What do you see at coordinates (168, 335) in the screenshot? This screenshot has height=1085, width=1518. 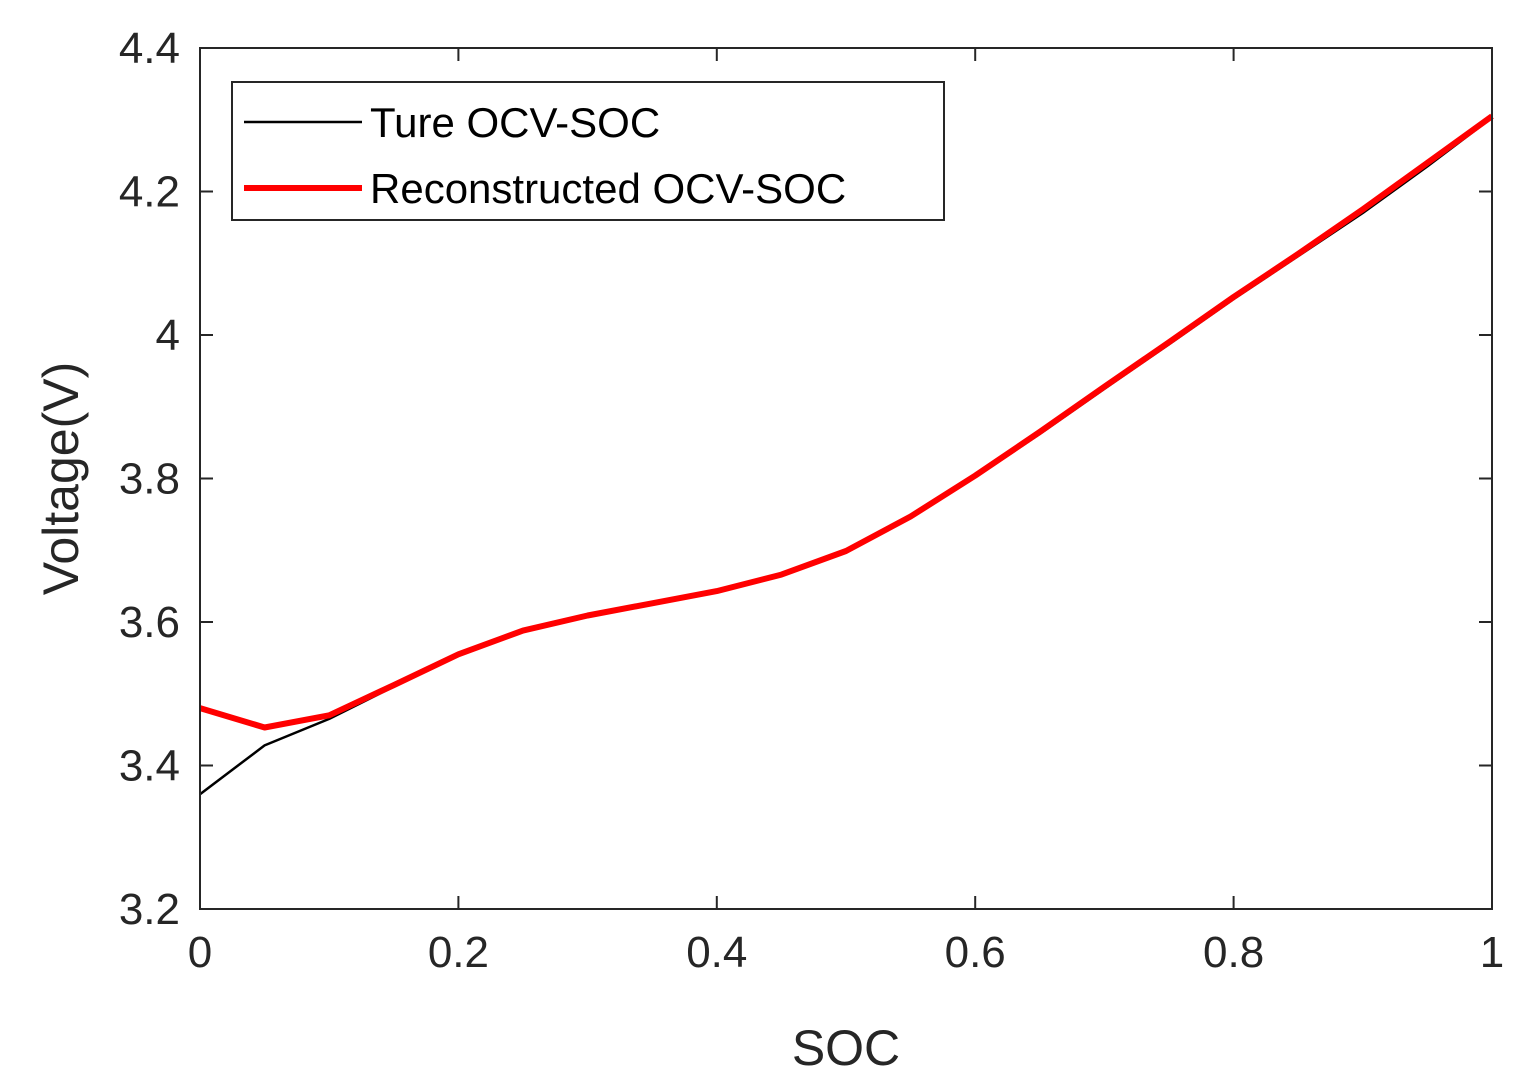 I see `y-tick-label: 4` at bounding box center [168, 335].